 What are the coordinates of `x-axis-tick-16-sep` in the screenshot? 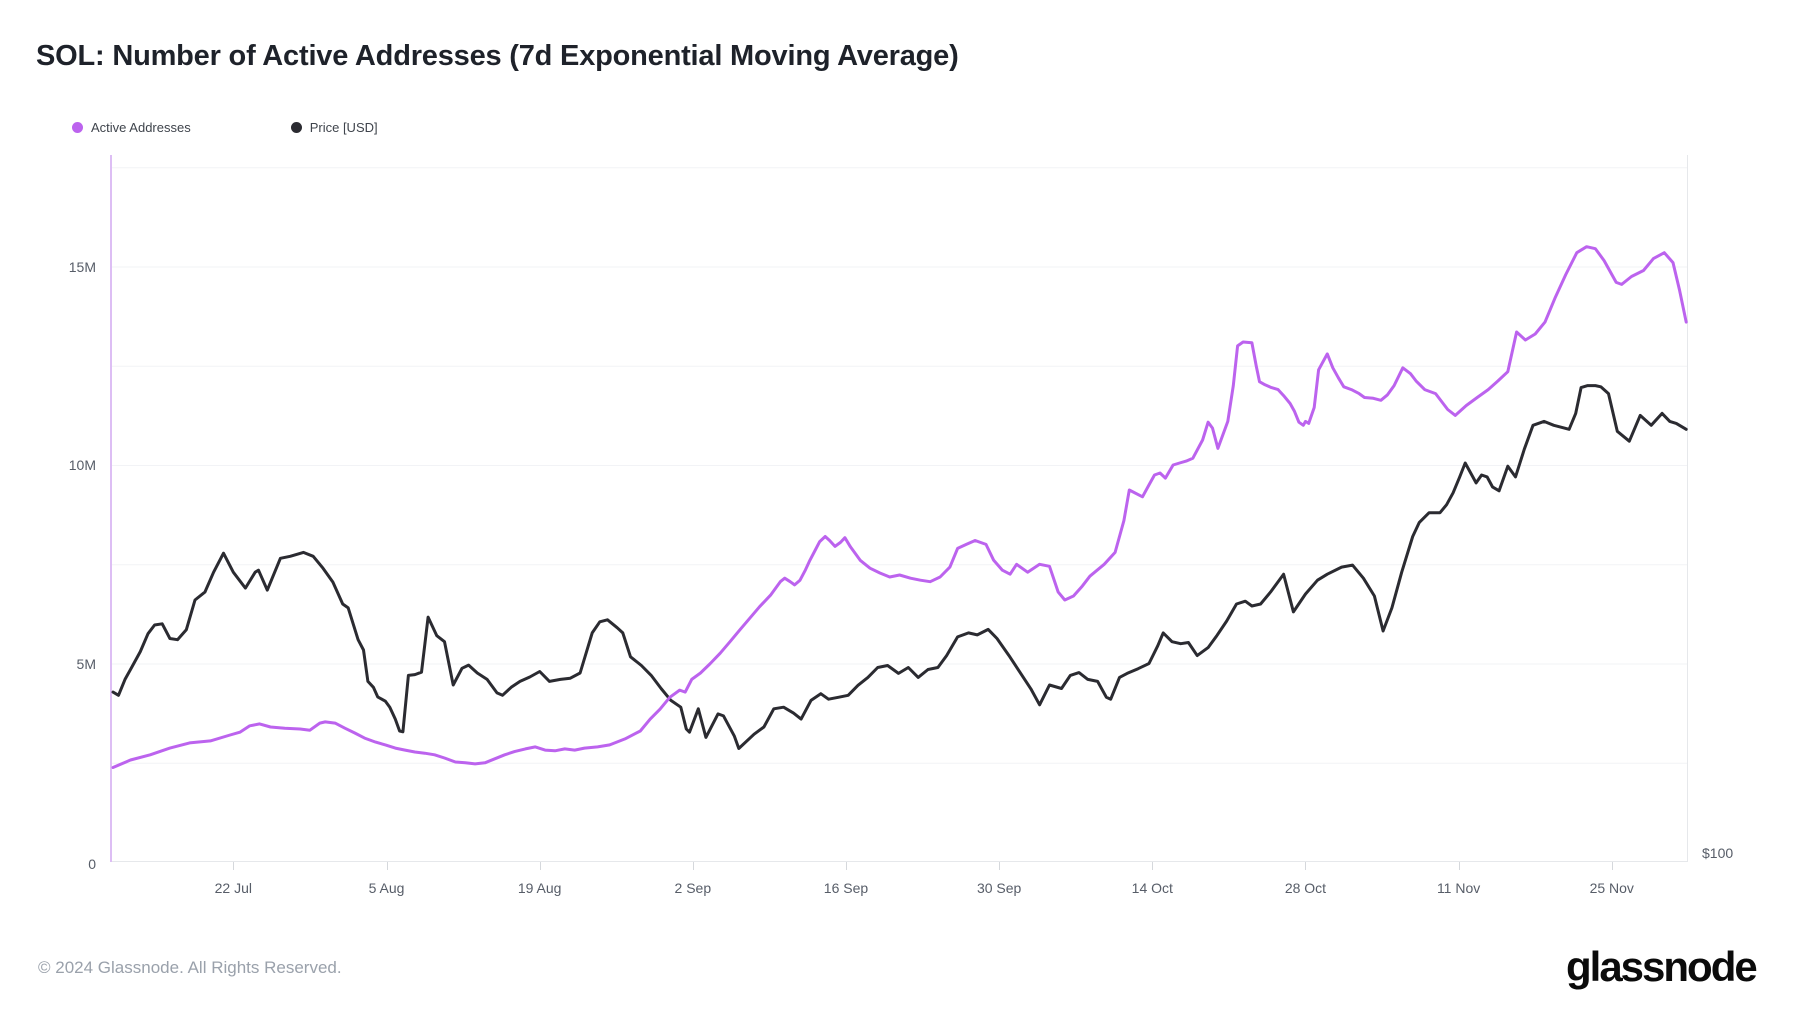 It's located at (846, 866).